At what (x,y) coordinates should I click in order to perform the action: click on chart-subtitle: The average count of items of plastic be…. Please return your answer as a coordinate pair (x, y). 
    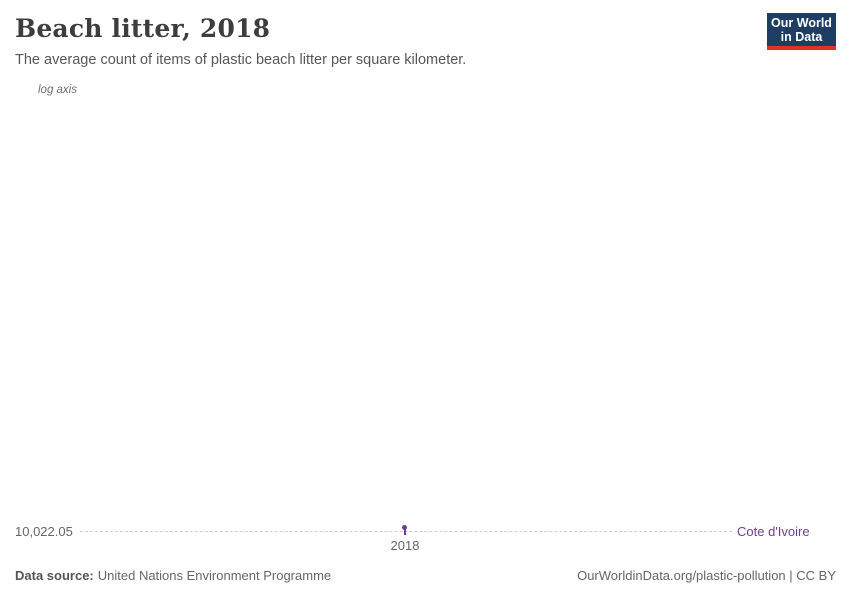
    Looking at the image, I should click on (241, 60).